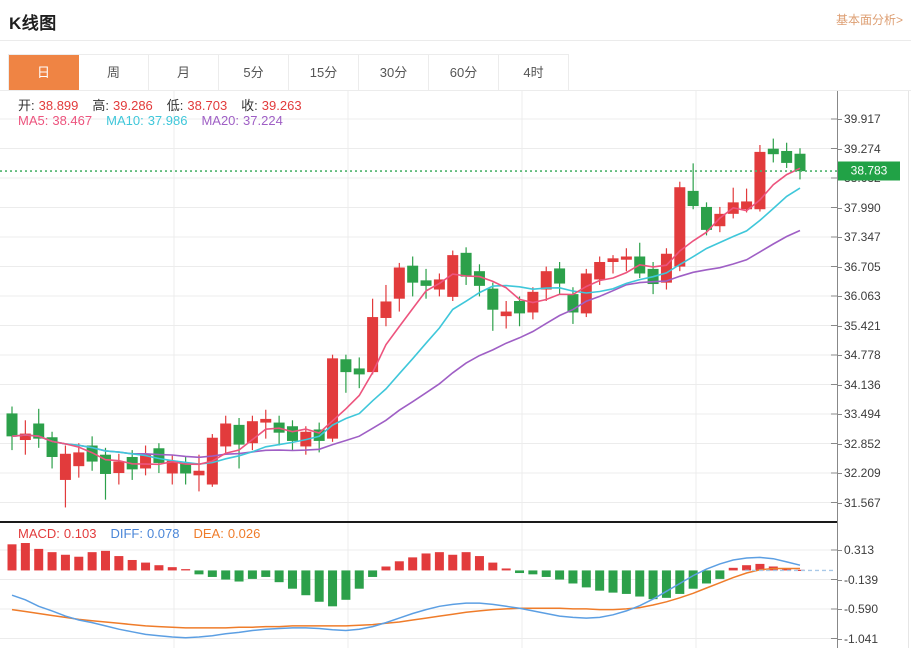  What do you see at coordinates (207, 105) in the screenshot?
I see `legend-value: 38.703` at bounding box center [207, 105].